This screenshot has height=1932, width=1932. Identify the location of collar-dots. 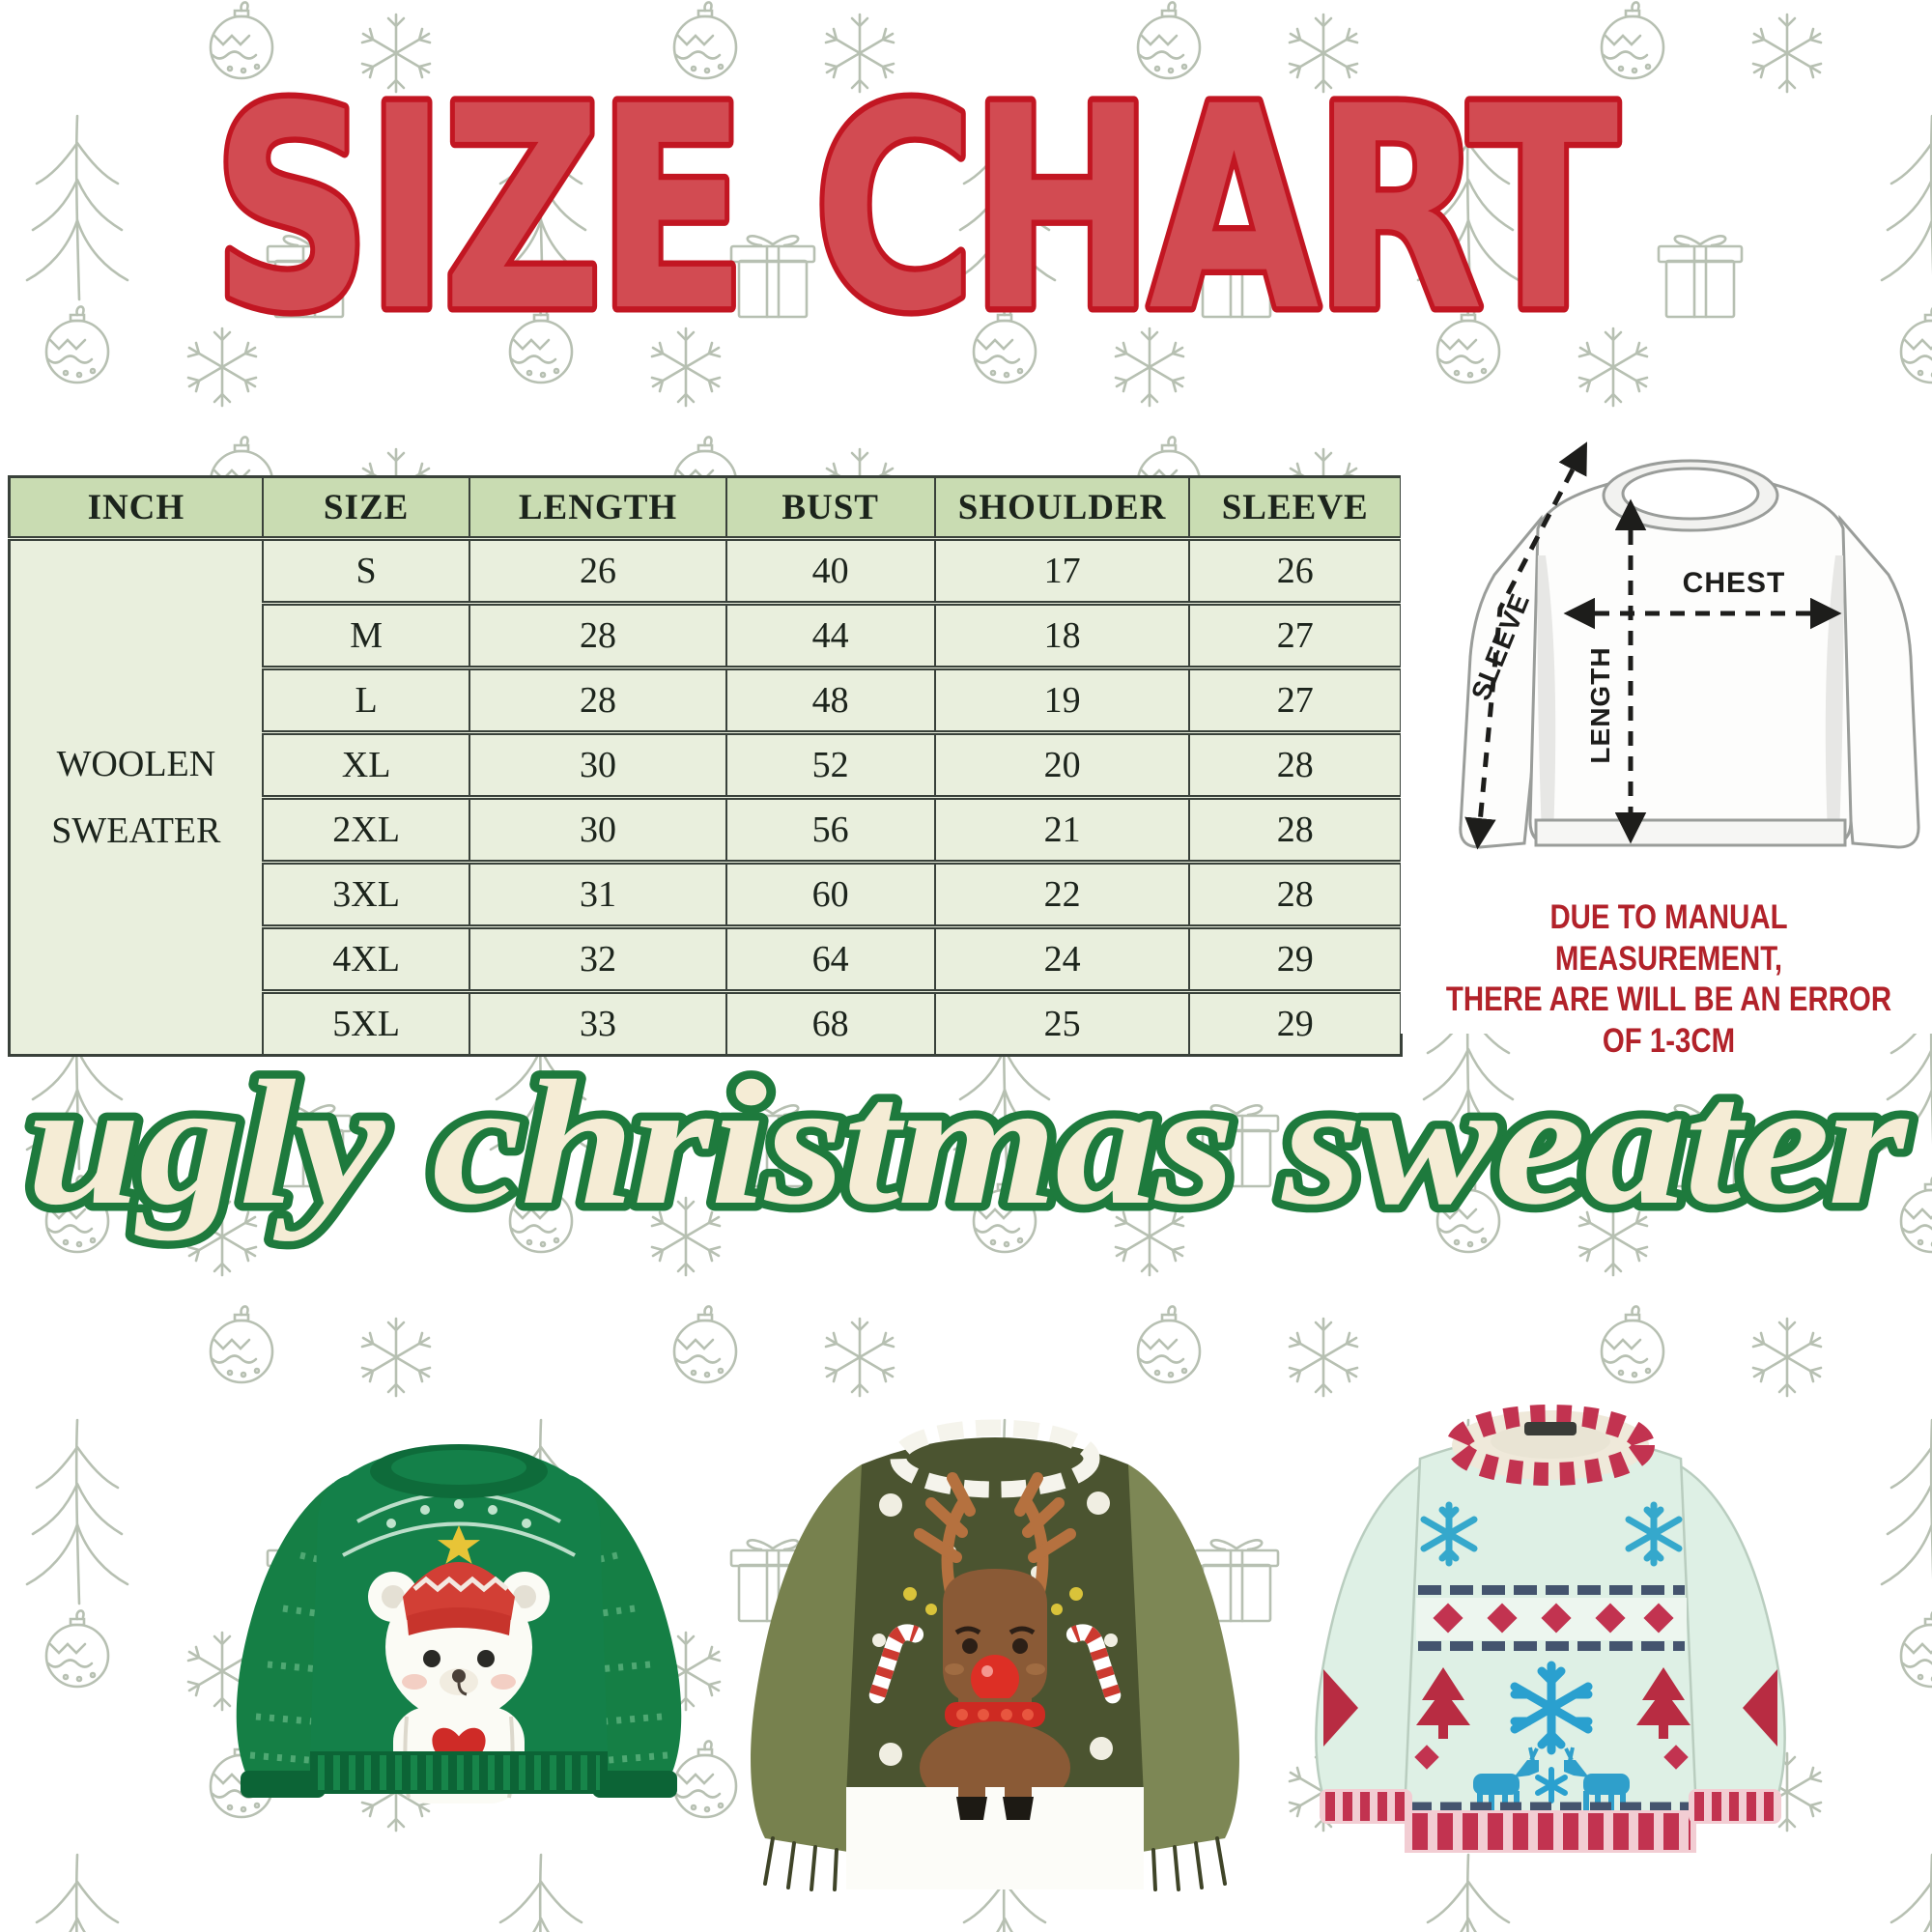
(995, 1714).